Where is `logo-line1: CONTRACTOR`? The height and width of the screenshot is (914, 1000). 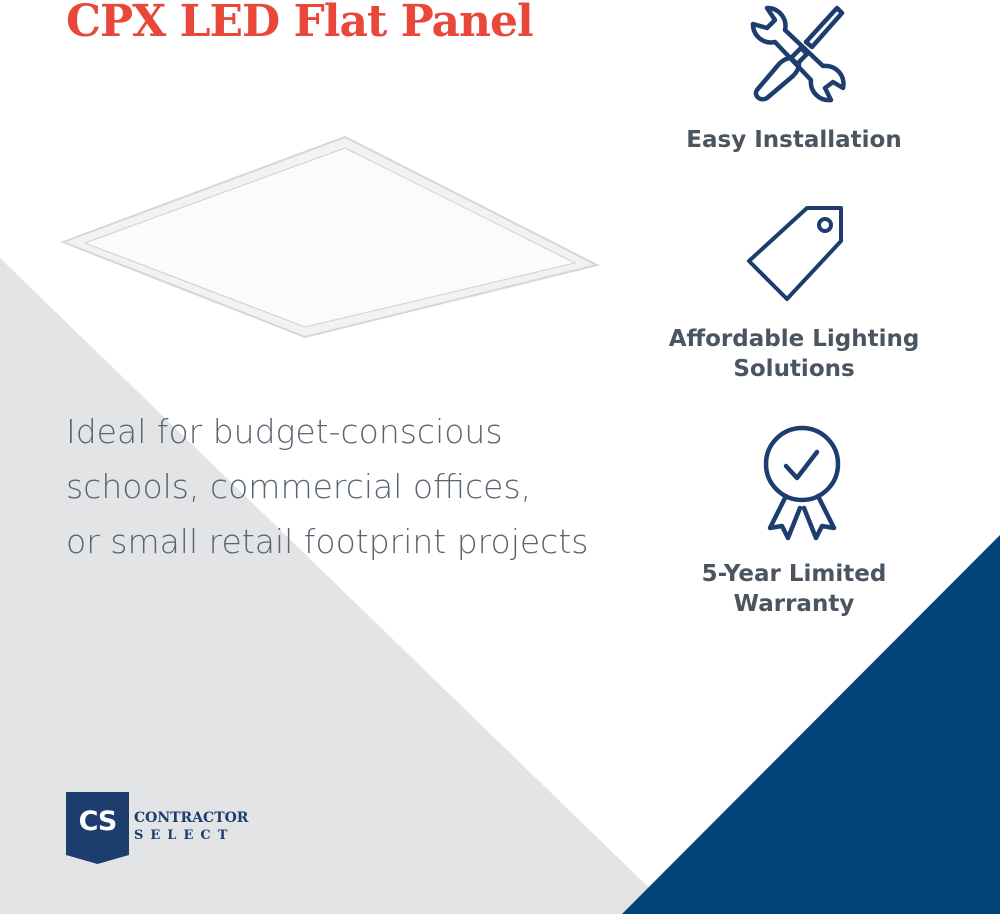 logo-line1: CONTRACTOR is located at coordinates (191, 818).